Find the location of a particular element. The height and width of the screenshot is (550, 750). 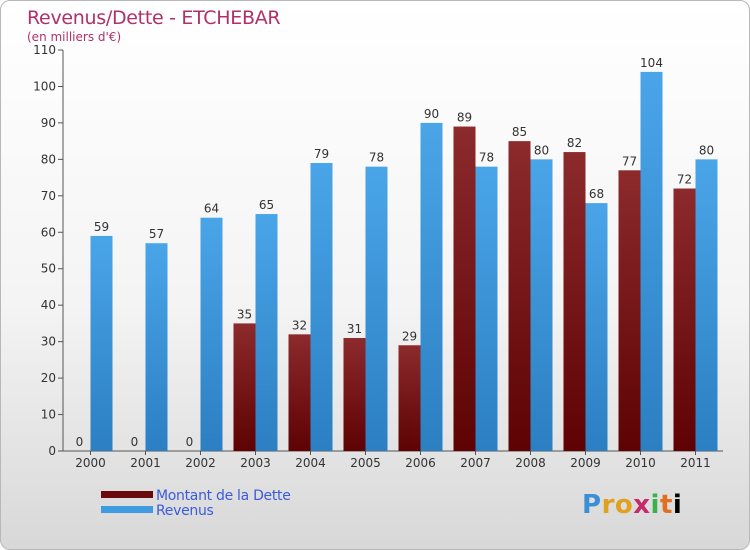

x-tick-label: 2005 is located at coordinates (365, 463).